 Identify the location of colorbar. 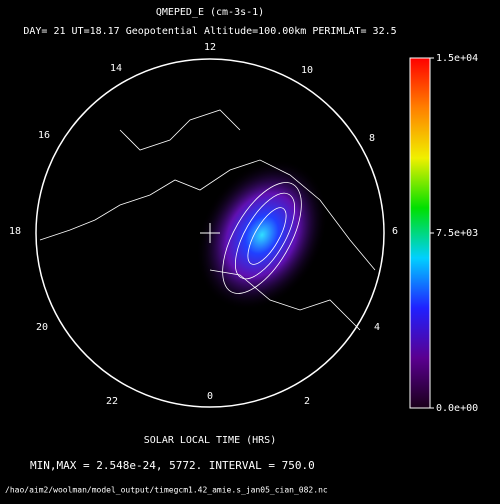
(420, 233).